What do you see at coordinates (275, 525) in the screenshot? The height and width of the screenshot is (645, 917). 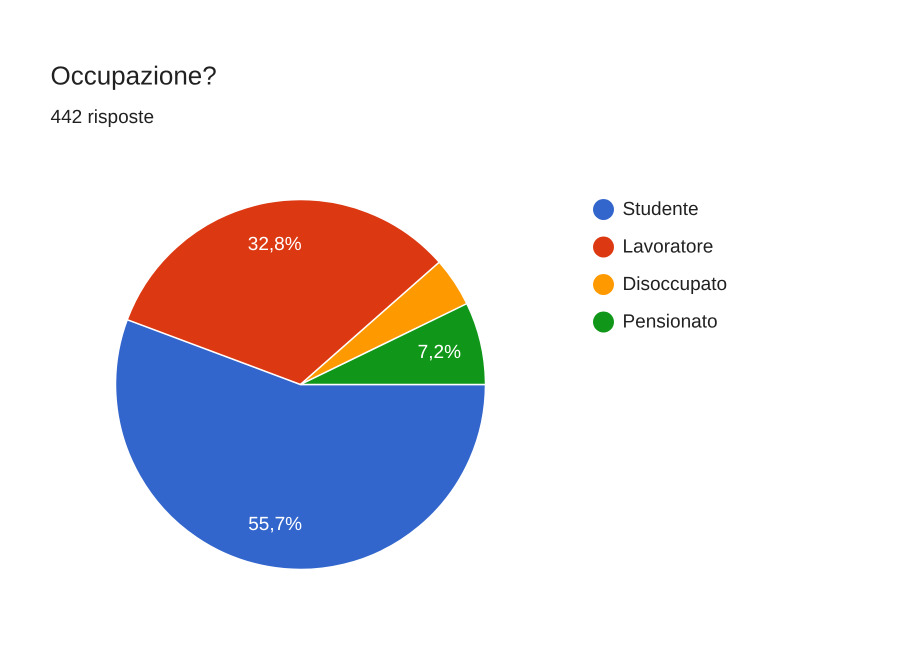 I see `data-label: 55,7%` at bounding box center [275, 525].